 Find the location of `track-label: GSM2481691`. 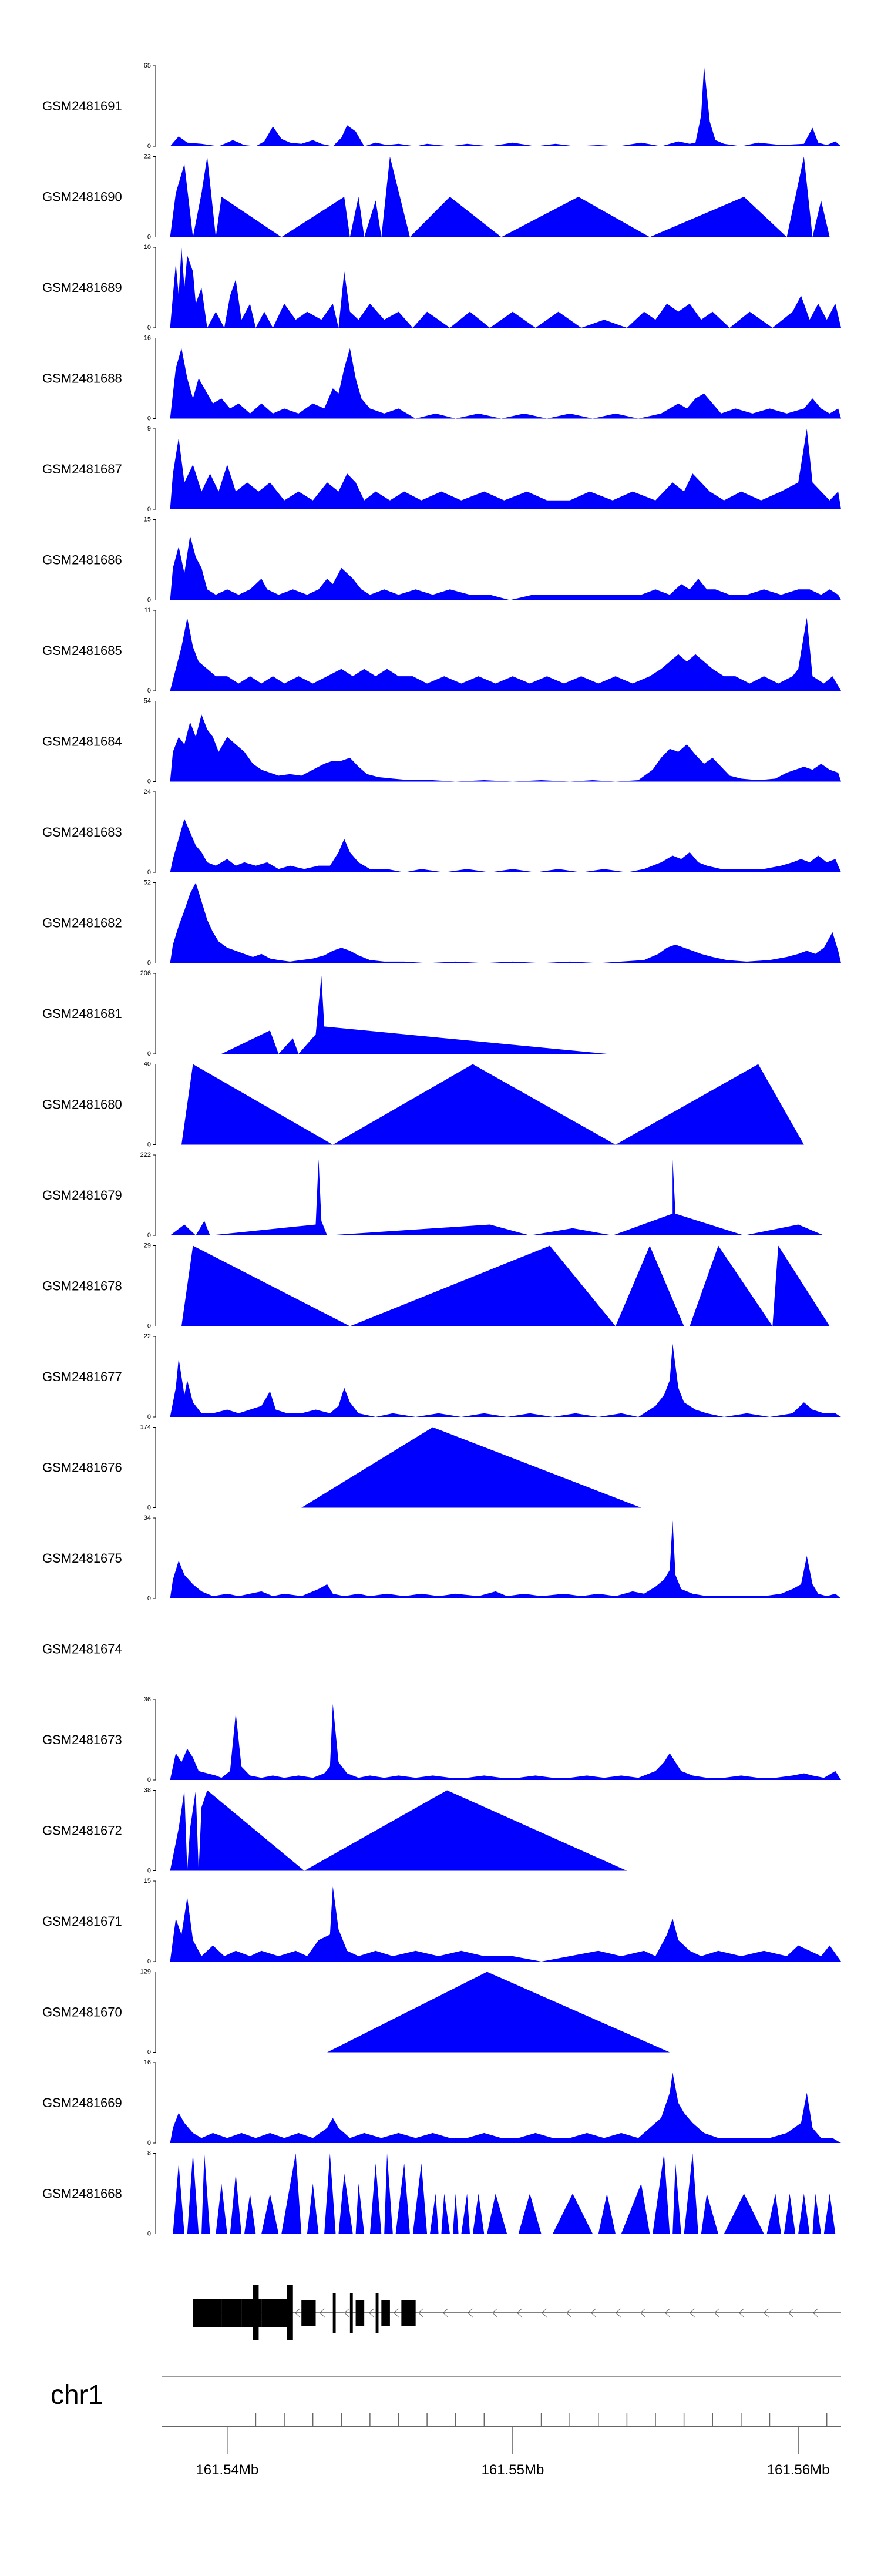

track-label: GSM2481691 is located at coordinates (82, 106).